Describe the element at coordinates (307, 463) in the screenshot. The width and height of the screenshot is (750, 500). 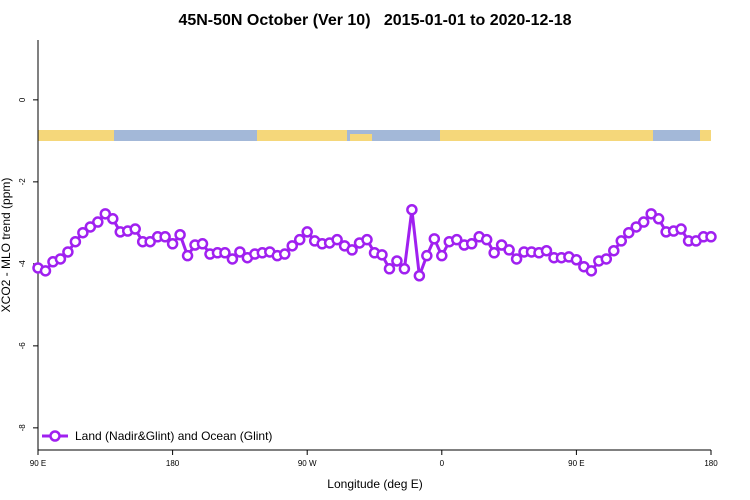
I see `x-tick-label: 90 W` at that location.